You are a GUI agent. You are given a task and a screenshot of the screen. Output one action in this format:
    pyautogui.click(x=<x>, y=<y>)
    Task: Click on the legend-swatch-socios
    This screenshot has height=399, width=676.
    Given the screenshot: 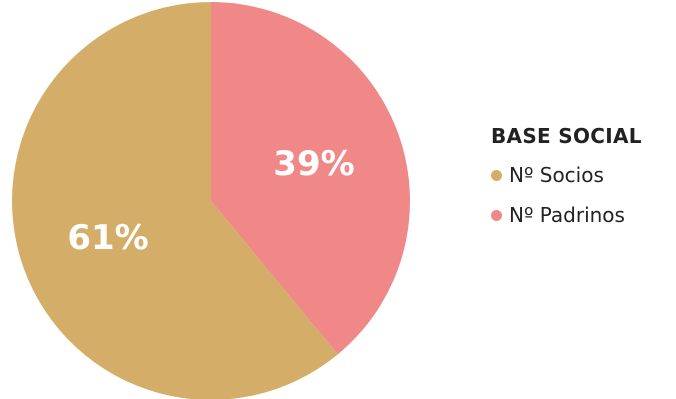 What is the action you would take?
    pyautogui.click(x=496, y=175)
    